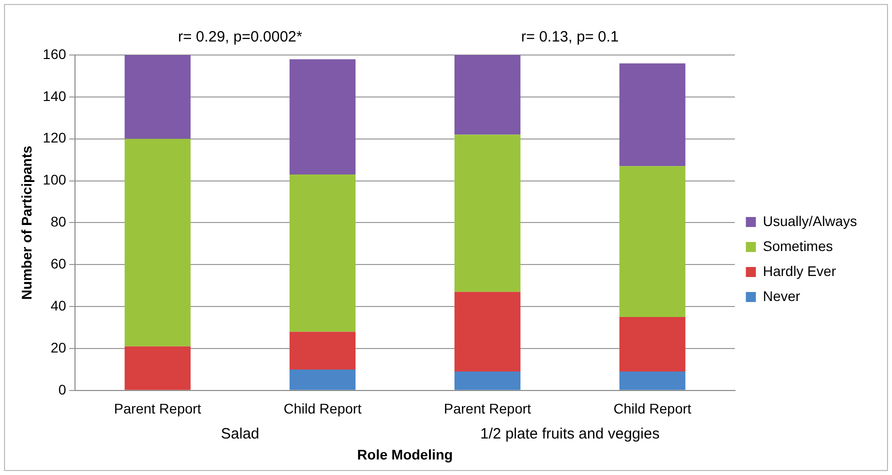  Describe the element at coordinates (62, 389) in the screenshot. I see `y-tick-label: 0` at that location.